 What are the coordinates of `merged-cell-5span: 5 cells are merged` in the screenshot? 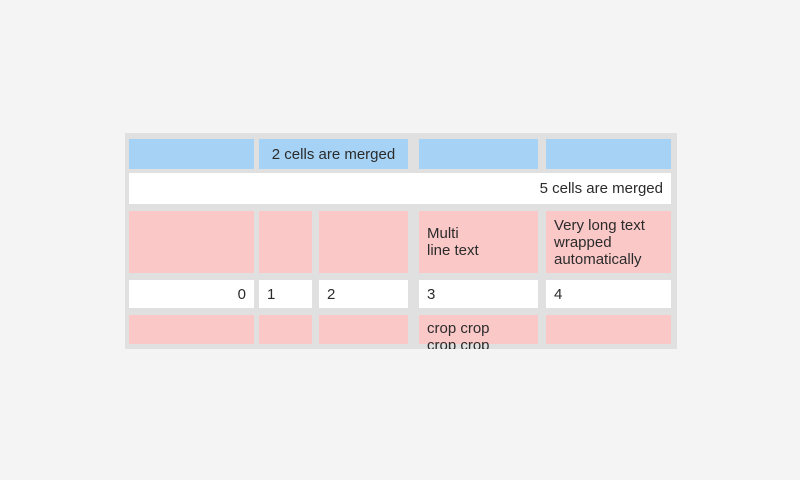 It's located at (400, 188).